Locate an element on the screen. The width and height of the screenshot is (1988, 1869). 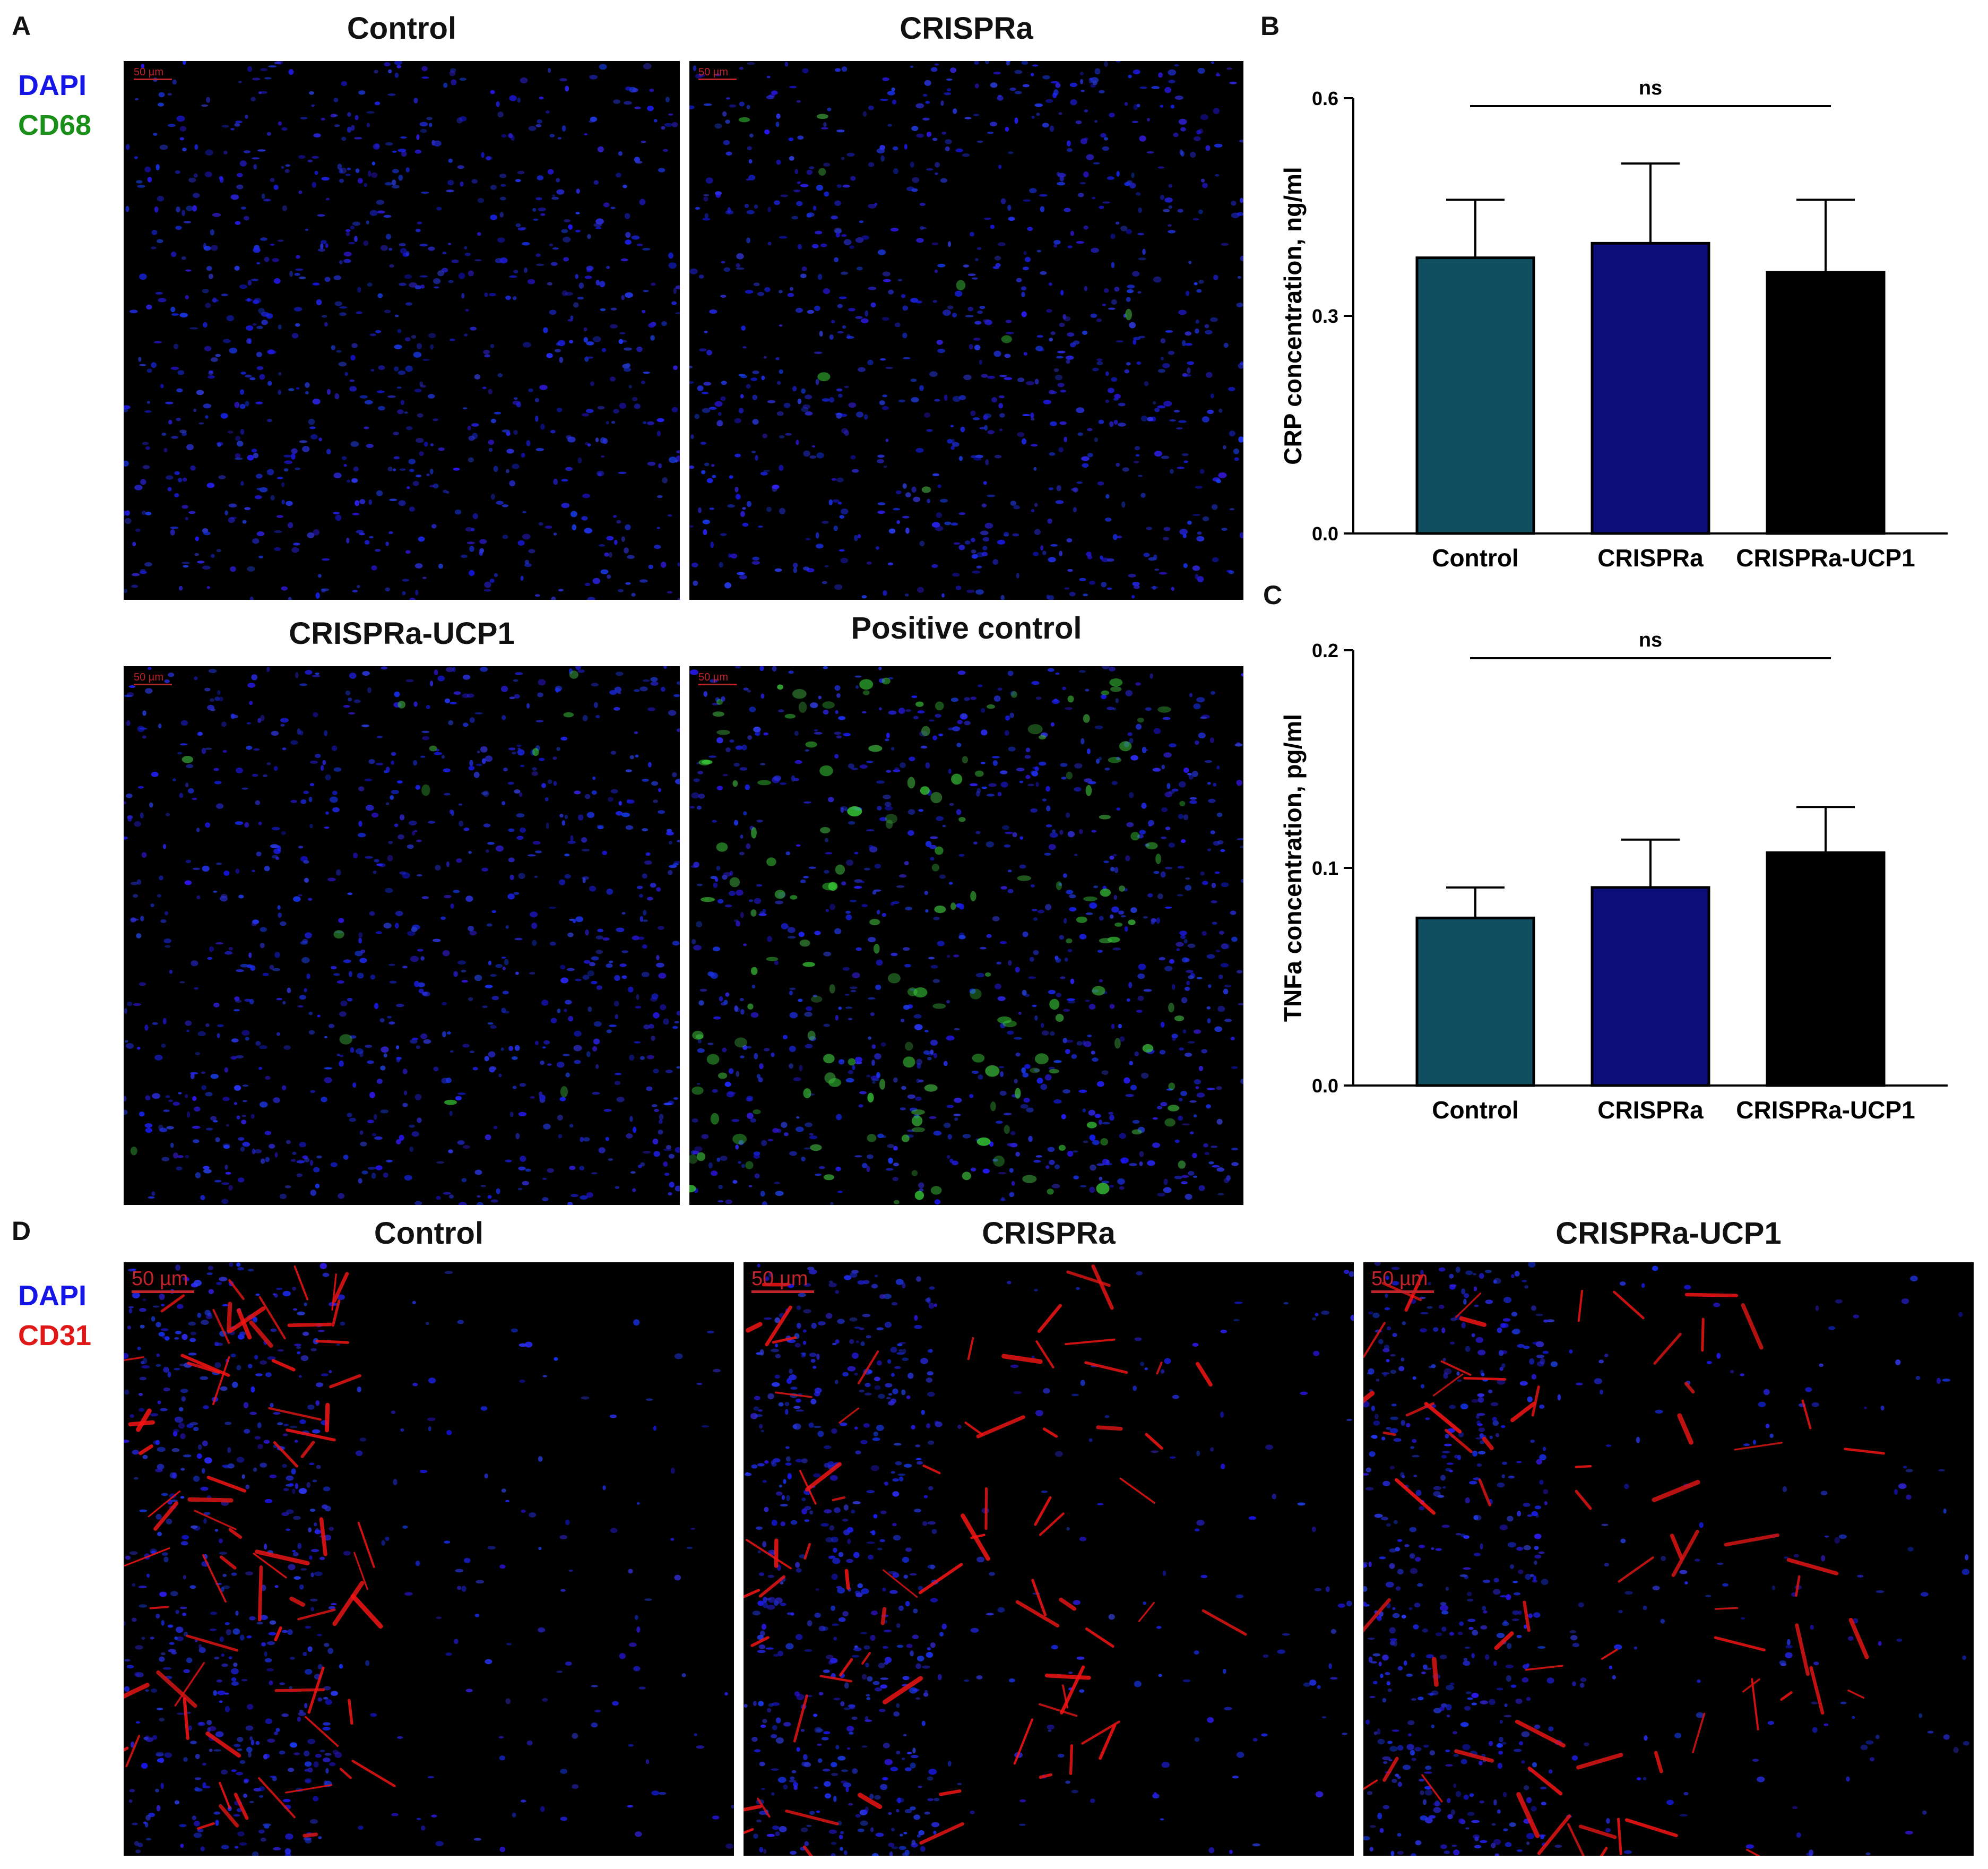
legend-cd68: CD68 is located at coordinates (55, 125).